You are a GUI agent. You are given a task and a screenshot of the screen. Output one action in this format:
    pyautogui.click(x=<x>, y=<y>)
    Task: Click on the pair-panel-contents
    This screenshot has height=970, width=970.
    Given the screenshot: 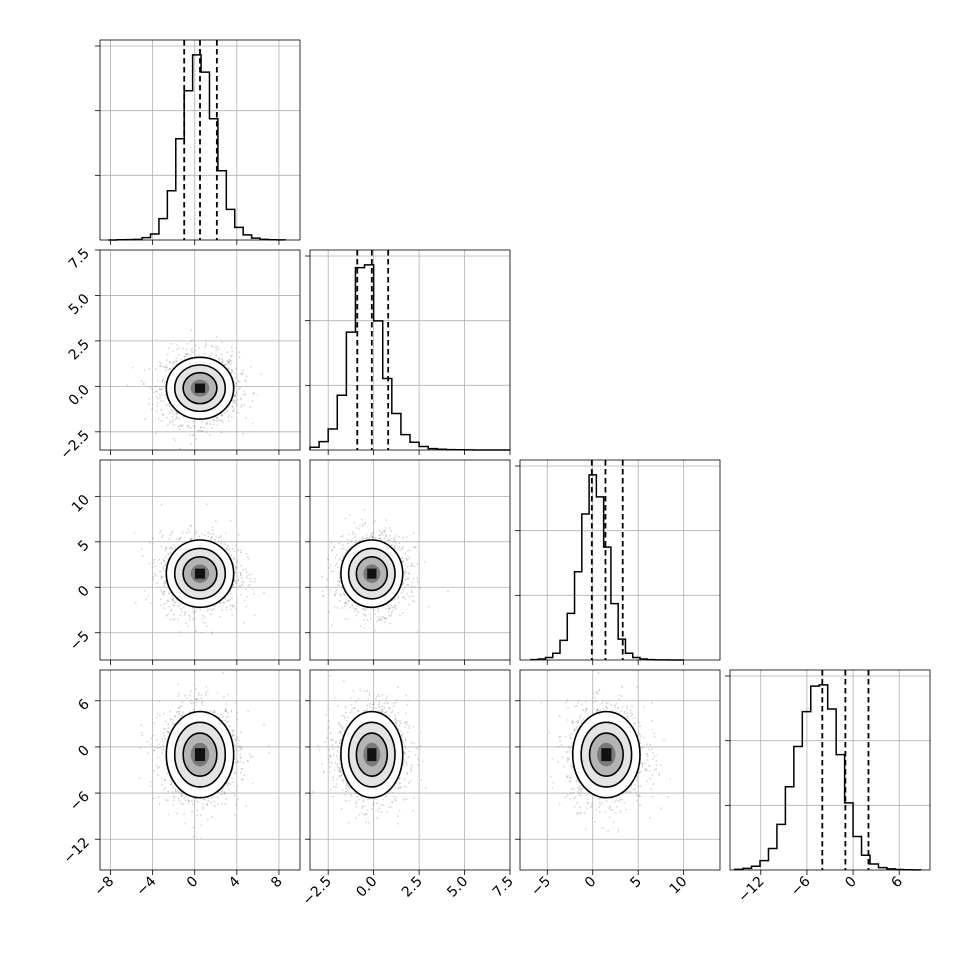 What is the action you would take?
    pyautogui.click(x=199, y=569)
    